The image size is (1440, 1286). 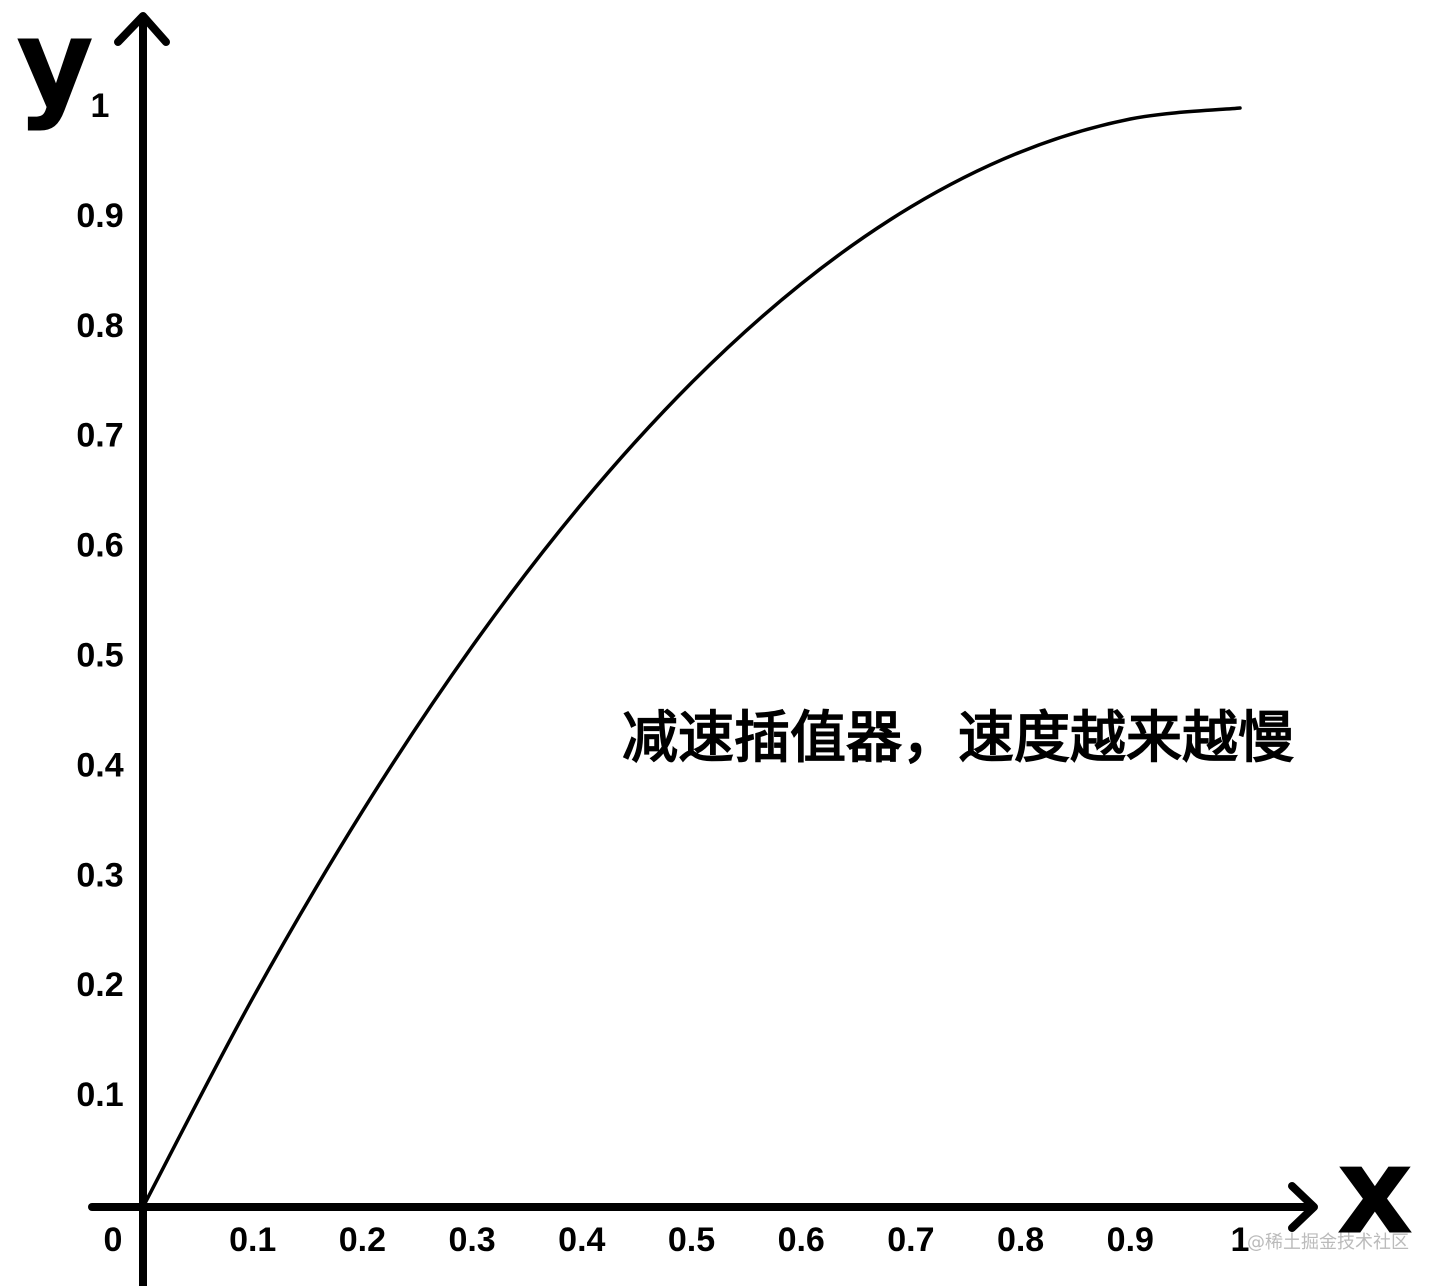 I want to click on x-axis-arrow, so click(x=1303, y=1207).